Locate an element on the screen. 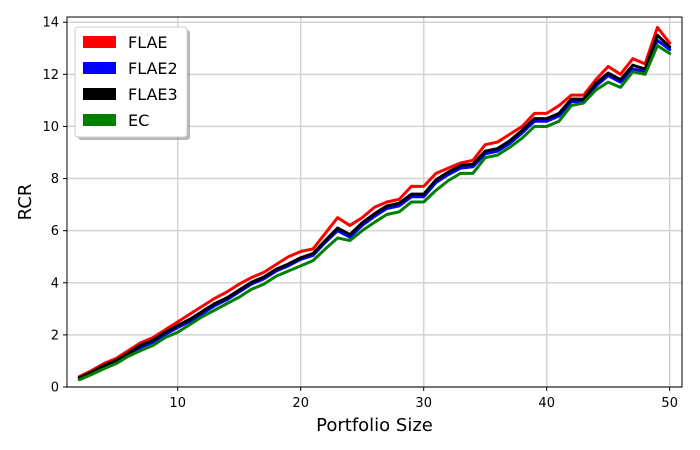  legend-label-flae2: FLAE2 is located at coordinates (153, 68).